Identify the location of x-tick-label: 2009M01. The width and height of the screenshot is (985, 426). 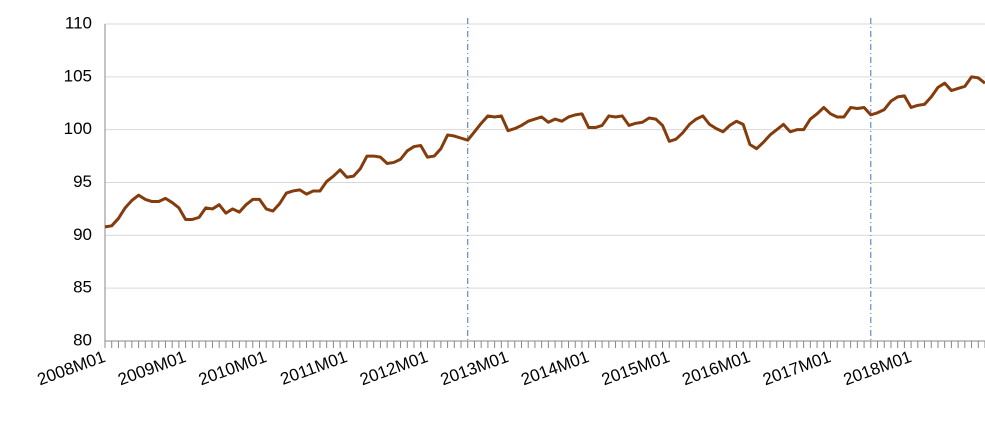
(151, 368).